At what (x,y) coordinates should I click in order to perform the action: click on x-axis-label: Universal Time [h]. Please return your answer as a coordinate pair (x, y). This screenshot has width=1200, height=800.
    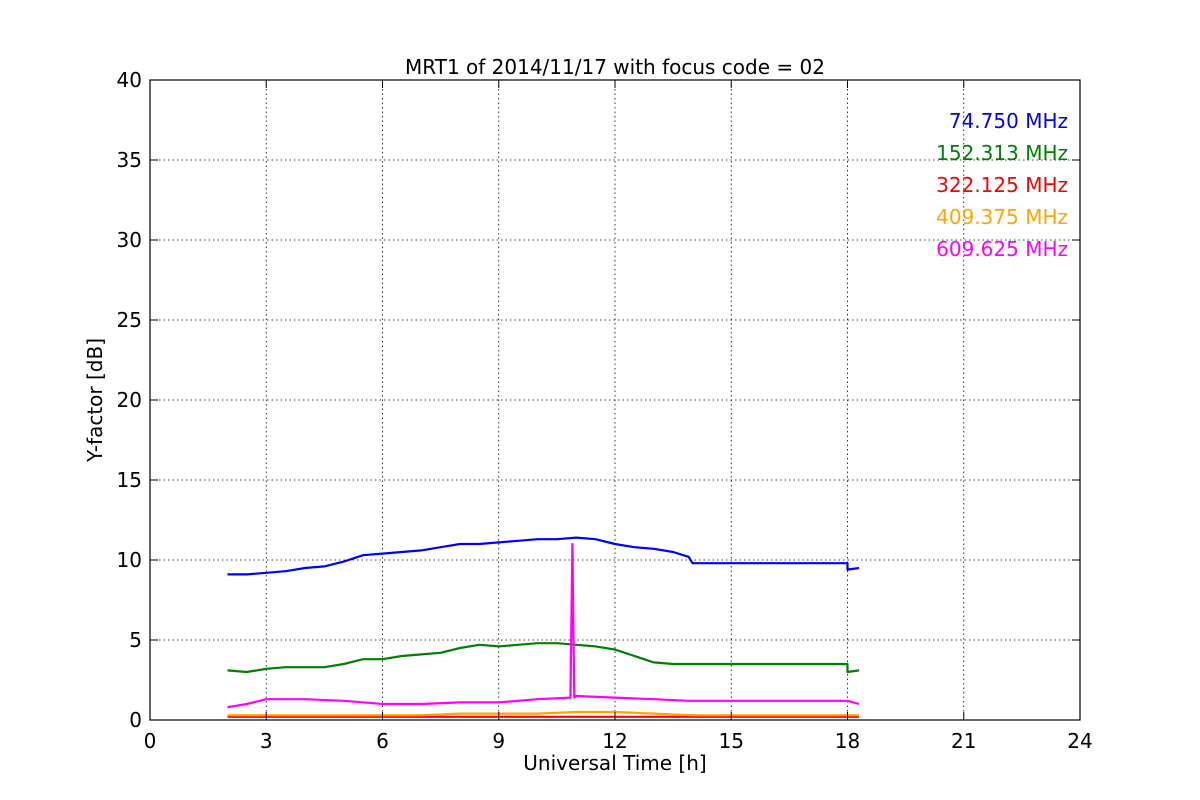
    Looking at the image, I should click on (614, 763).